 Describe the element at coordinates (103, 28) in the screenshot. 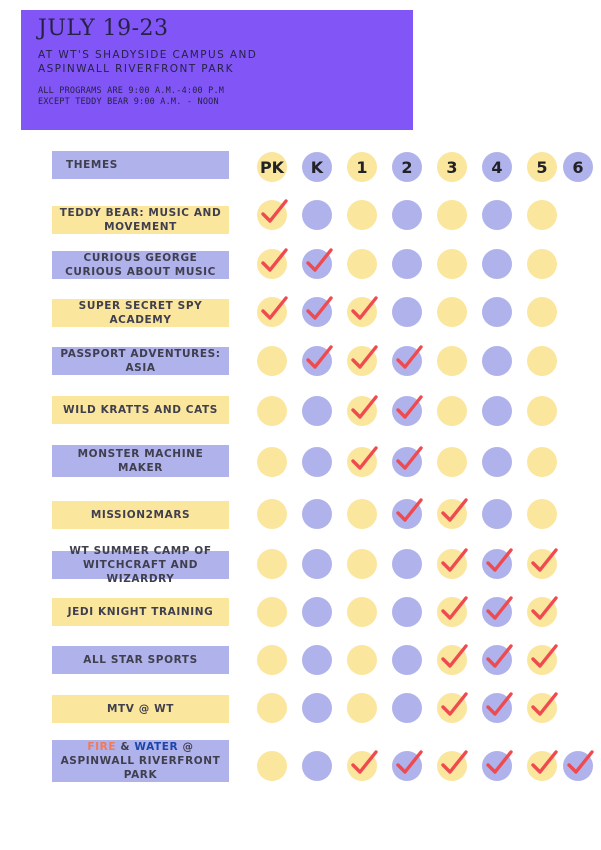

I see `session-dates: JULY 19-23` at that location.